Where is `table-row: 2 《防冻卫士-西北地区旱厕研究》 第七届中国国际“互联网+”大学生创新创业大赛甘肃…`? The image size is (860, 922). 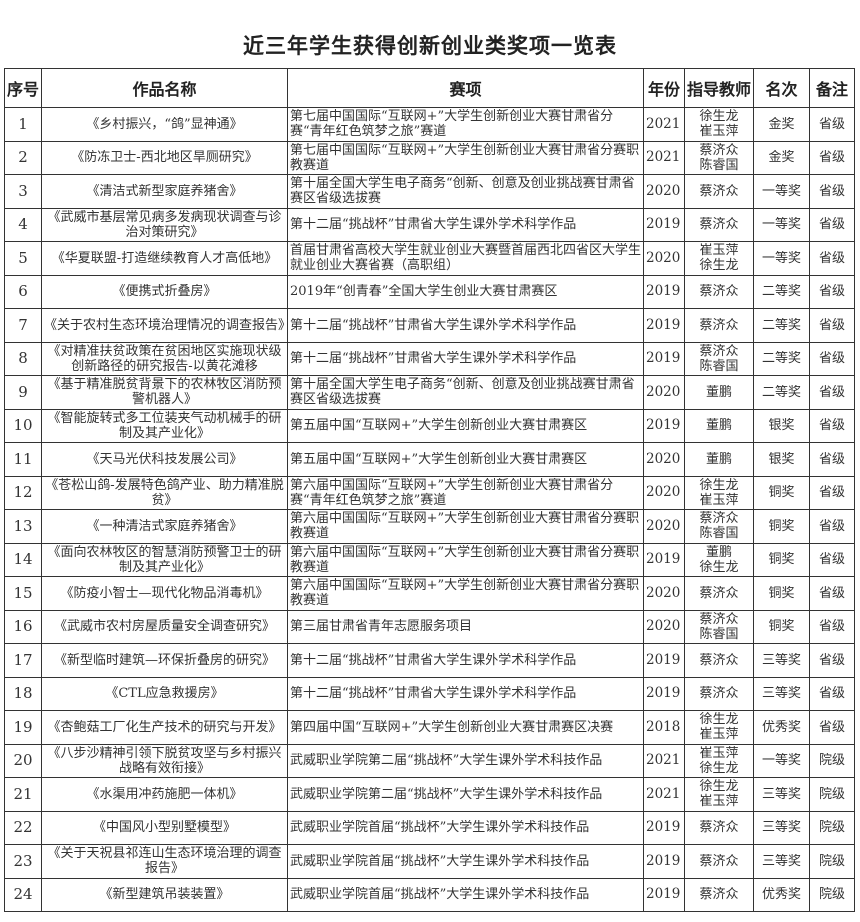
table-row: 2 《防冻卫士-西北地区旱厕研究》 第七届中国国际“互联网+”大学生创新创业大赛甘肃… is located at coordinates (429, 157).